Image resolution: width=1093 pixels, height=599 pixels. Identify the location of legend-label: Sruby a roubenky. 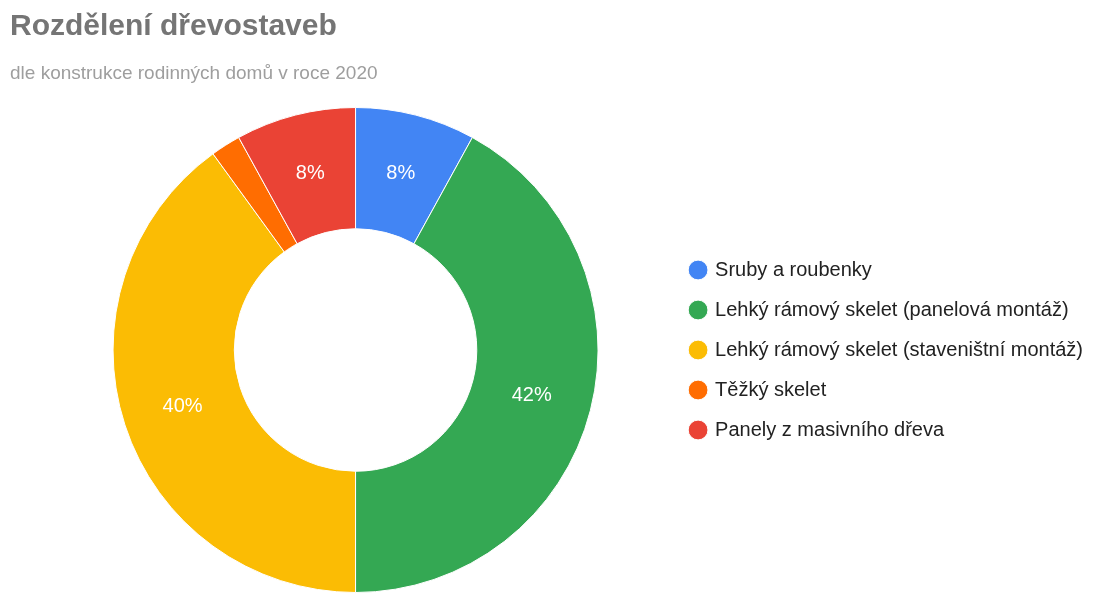
(793, 268).